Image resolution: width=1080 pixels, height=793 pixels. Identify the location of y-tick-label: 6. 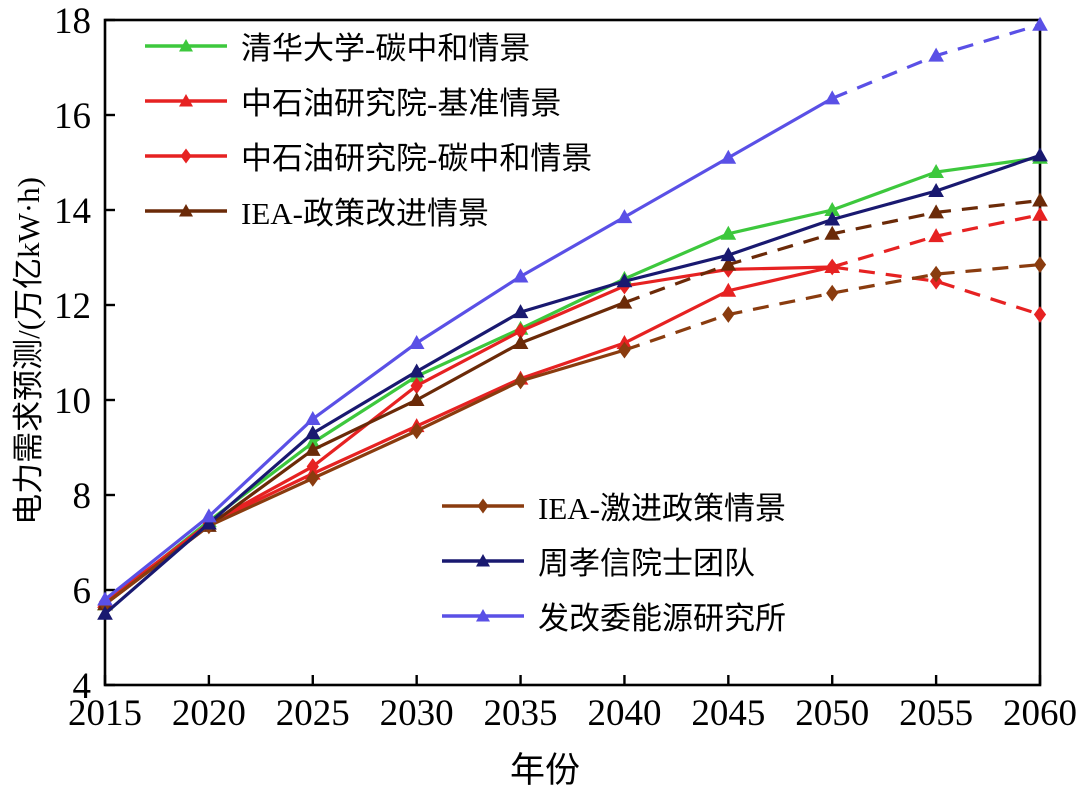
(82, 591).